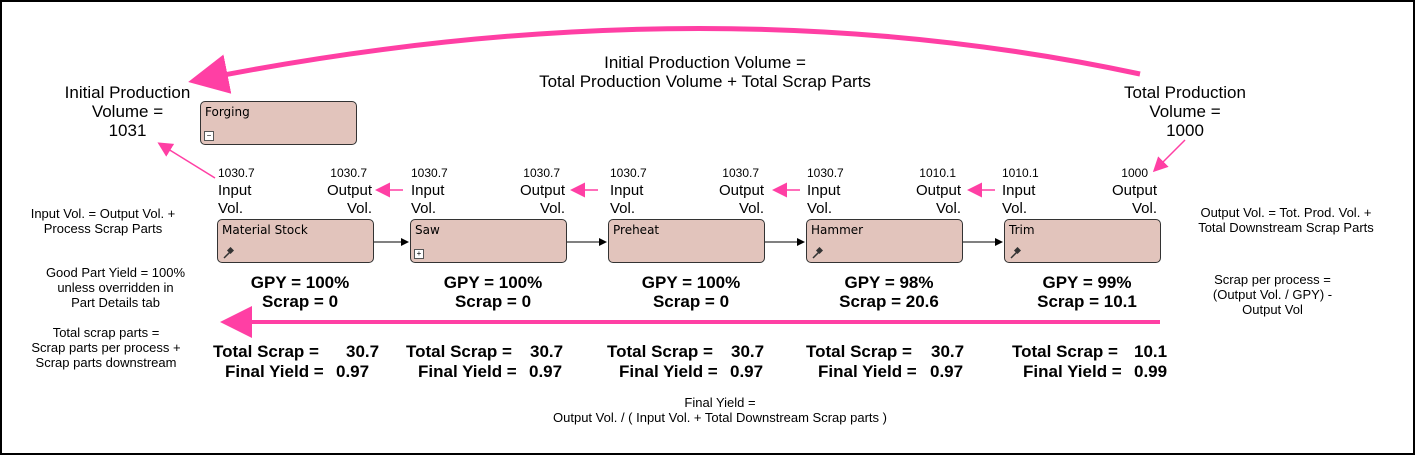  What do you see at coordinates (1185, 111) in the screenshot?
I see `total-volume-note: Total Production Volume = 1000` at bounding box center [1185, 111].